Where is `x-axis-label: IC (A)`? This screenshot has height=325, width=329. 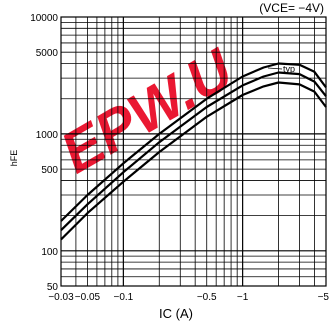
x-axis-label: IC (A) is located at coordinates (176, 313).